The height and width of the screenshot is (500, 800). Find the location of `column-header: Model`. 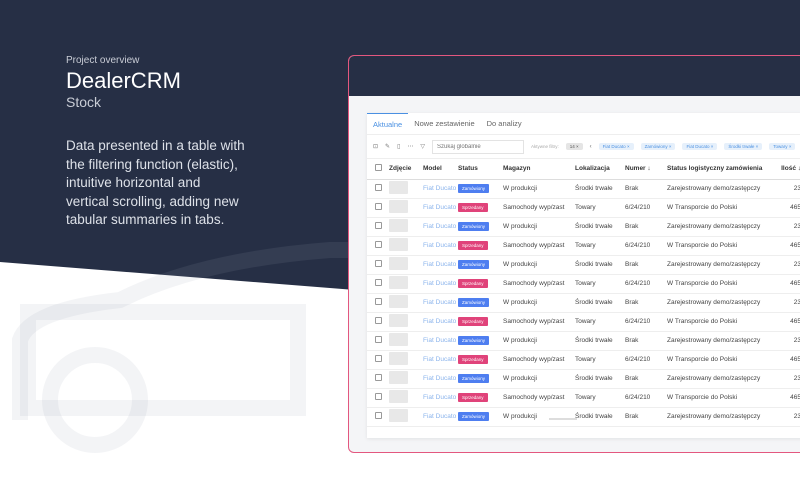

column-header: Model is located at coordinates (440, 169).